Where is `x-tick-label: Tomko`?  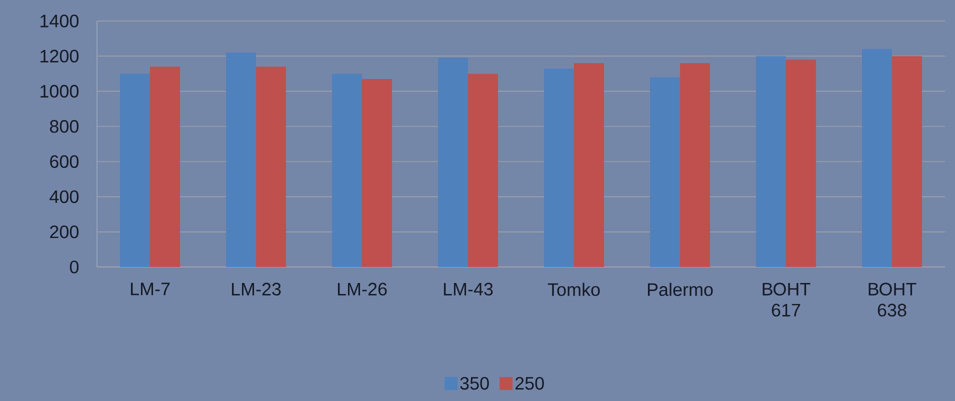
x-tick-label: Tomko is located at coordinates (574, 289).